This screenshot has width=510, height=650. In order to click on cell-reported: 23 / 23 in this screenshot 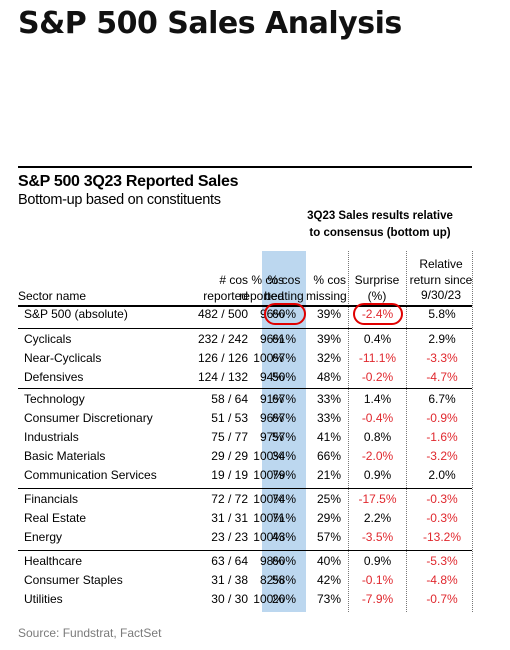, I will do `click(229, 537)`.